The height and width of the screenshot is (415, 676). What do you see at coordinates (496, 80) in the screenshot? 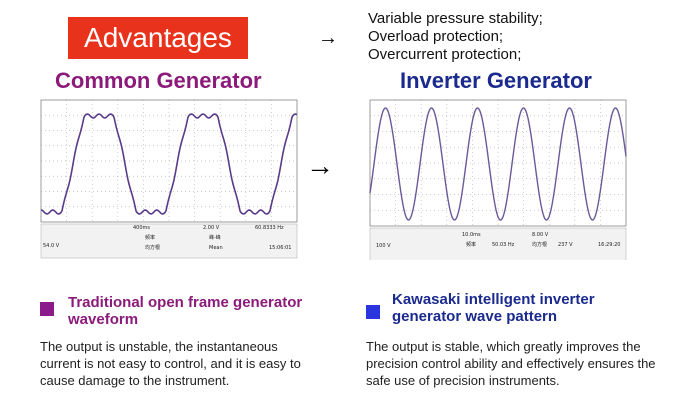
I see `heading: Inverter Generator` at bounding box center [496, 80].